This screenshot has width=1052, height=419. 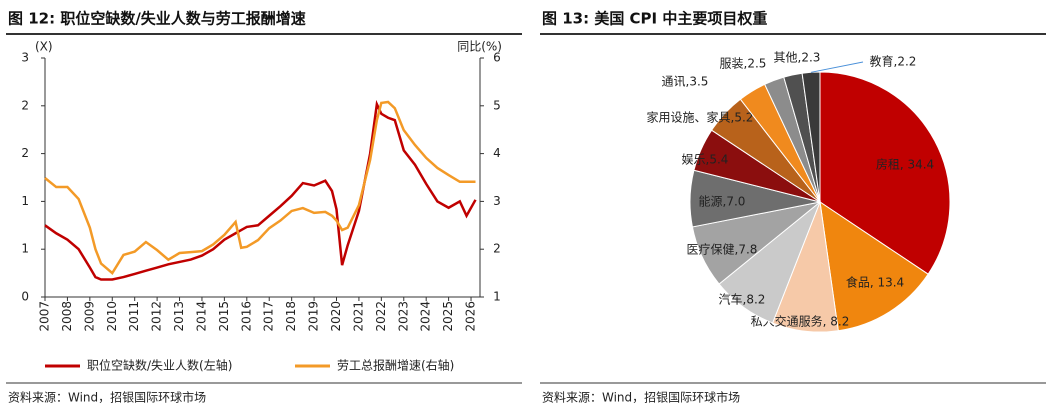 I want to click on pie-label: 汽车,8.2, so click(x=742, y=299).